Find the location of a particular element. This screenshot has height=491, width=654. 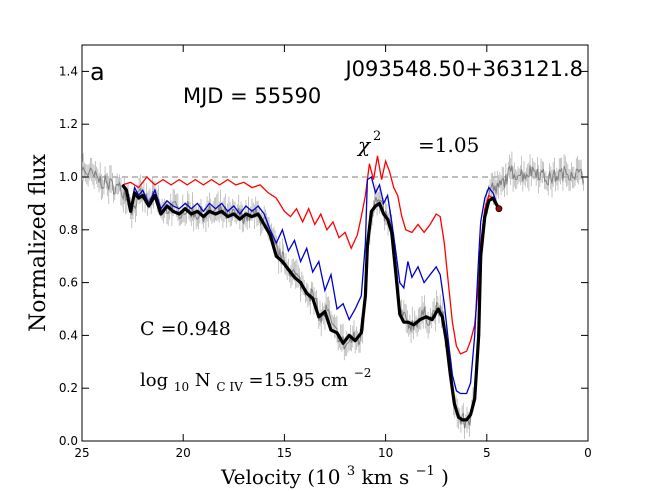

x-tick-label: 25 is located at coordinates (81, 453).